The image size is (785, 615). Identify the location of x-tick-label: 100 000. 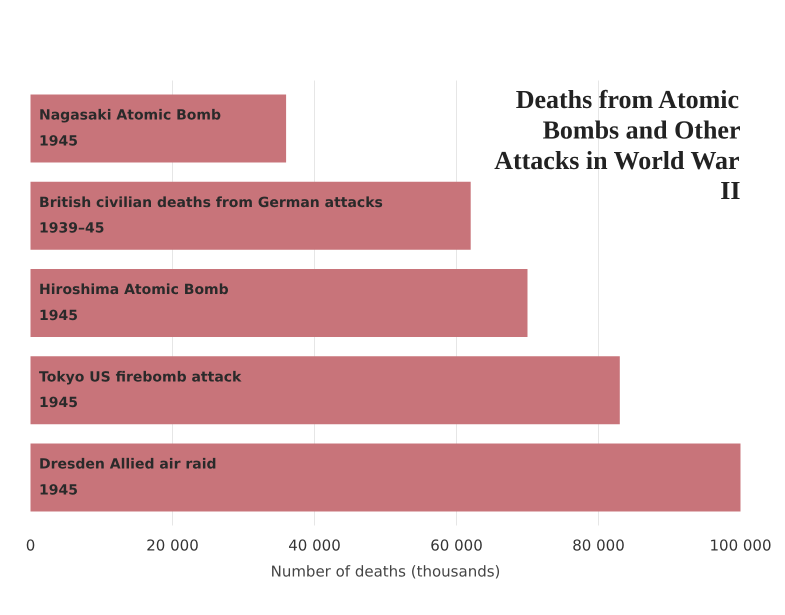
(740, 545).